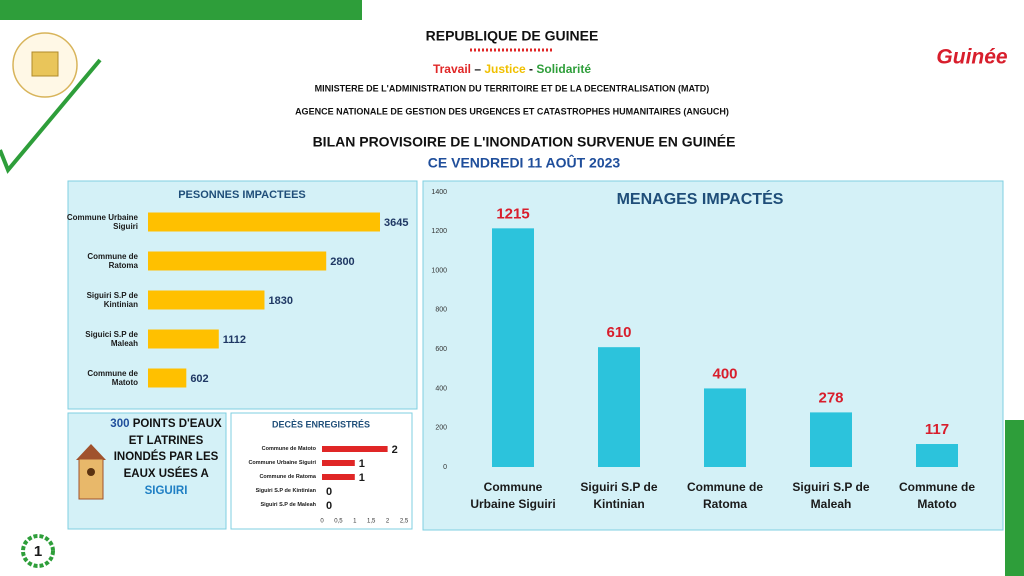  Describe the element at coordinates (91, 479) in the screenshot. I see `birdhouse` at that location.